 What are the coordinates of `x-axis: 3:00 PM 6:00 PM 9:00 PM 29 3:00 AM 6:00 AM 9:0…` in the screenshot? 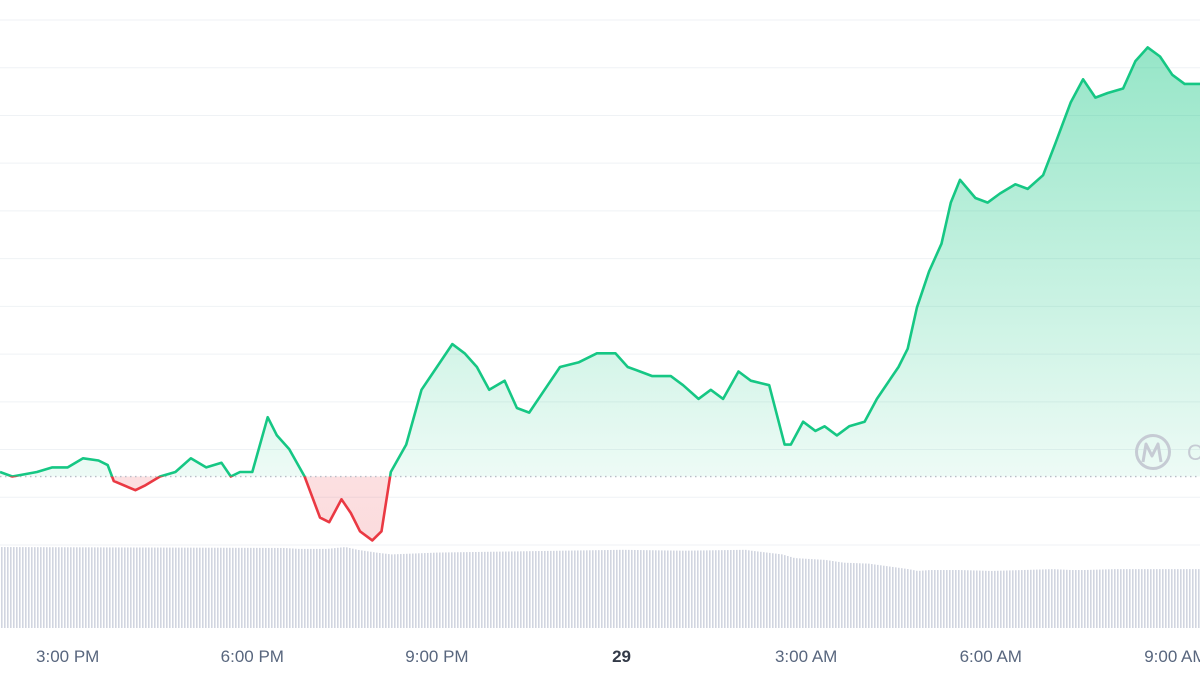 It's located at (618, 656).